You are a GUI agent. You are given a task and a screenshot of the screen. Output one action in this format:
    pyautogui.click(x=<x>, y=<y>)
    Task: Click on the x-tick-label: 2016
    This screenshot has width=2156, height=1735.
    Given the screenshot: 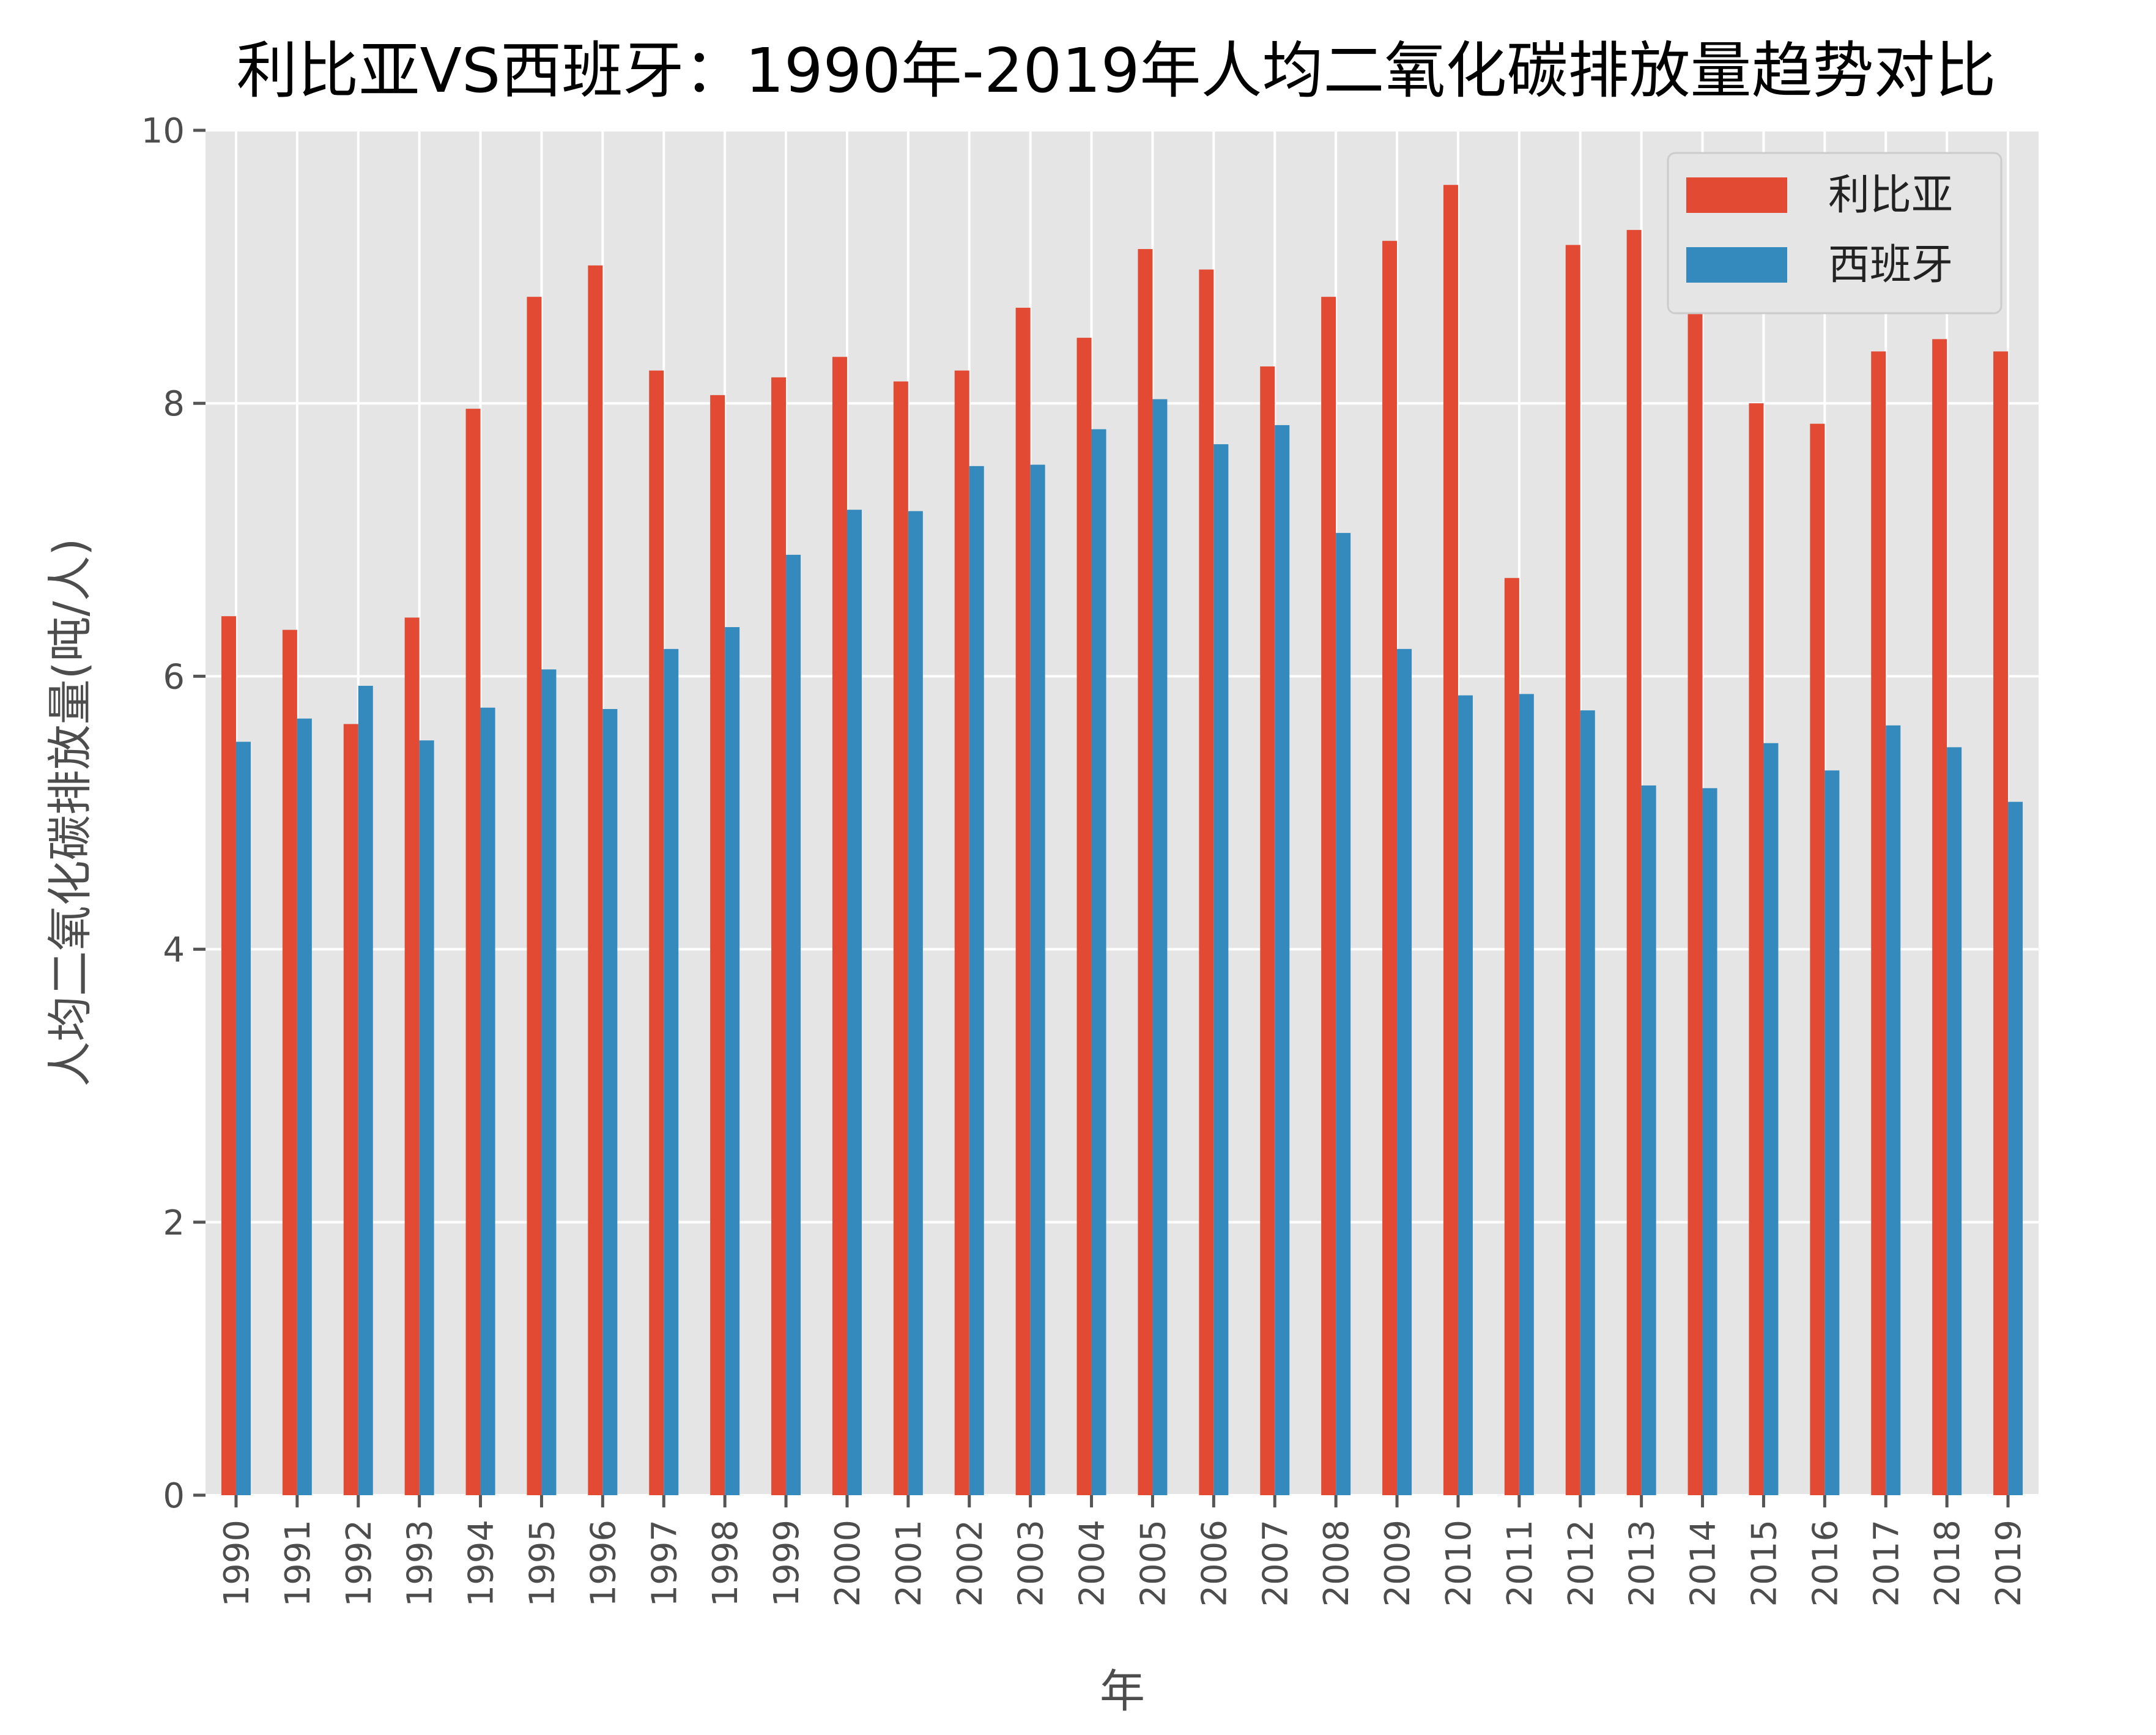 What is the action you would take?
    pyautogui.click(x=1825, y=1563)
    